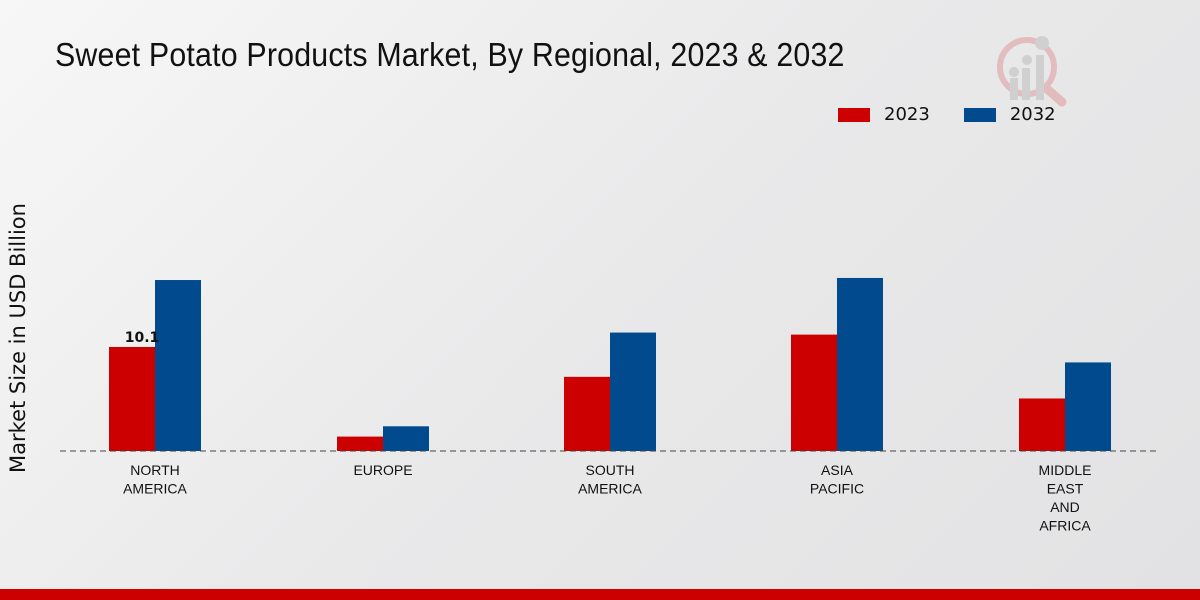 This screenshot has width=1200, height=600. I want to click on legend-swatch-2023, so click(854, 114).